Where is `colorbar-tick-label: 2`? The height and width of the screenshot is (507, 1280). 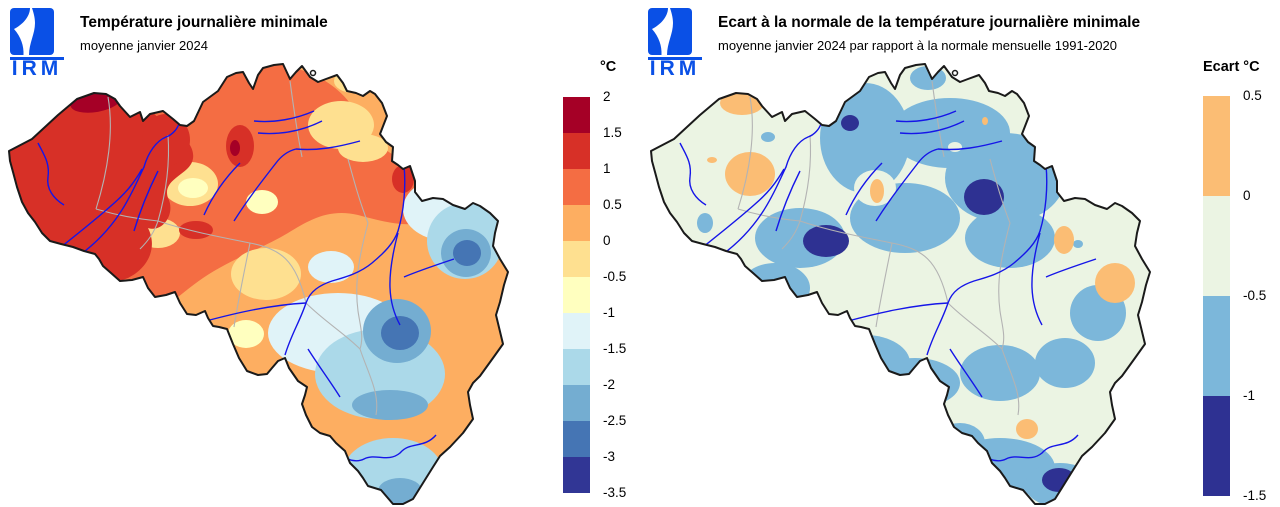
colorbar-tick-label: 2 is located at coordinates (607, 96).